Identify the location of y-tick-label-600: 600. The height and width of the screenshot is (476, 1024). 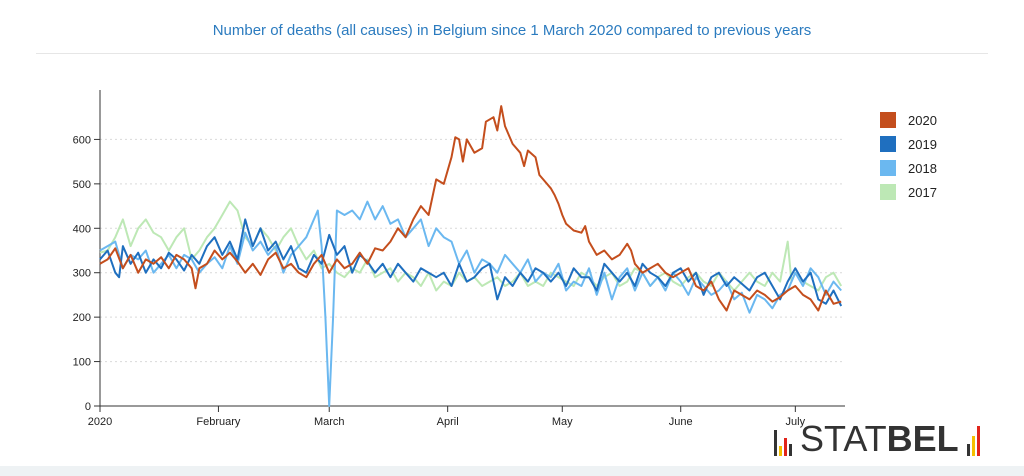
(82, 140).